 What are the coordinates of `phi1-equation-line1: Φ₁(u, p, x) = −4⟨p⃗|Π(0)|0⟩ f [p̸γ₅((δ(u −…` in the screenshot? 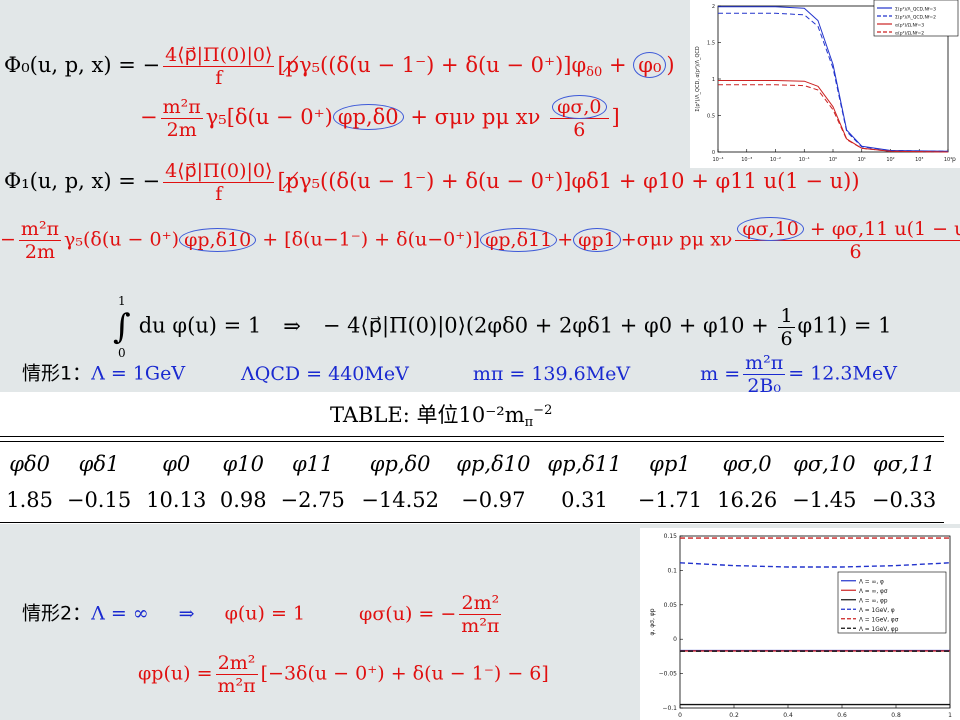 It's located at (432, 182).